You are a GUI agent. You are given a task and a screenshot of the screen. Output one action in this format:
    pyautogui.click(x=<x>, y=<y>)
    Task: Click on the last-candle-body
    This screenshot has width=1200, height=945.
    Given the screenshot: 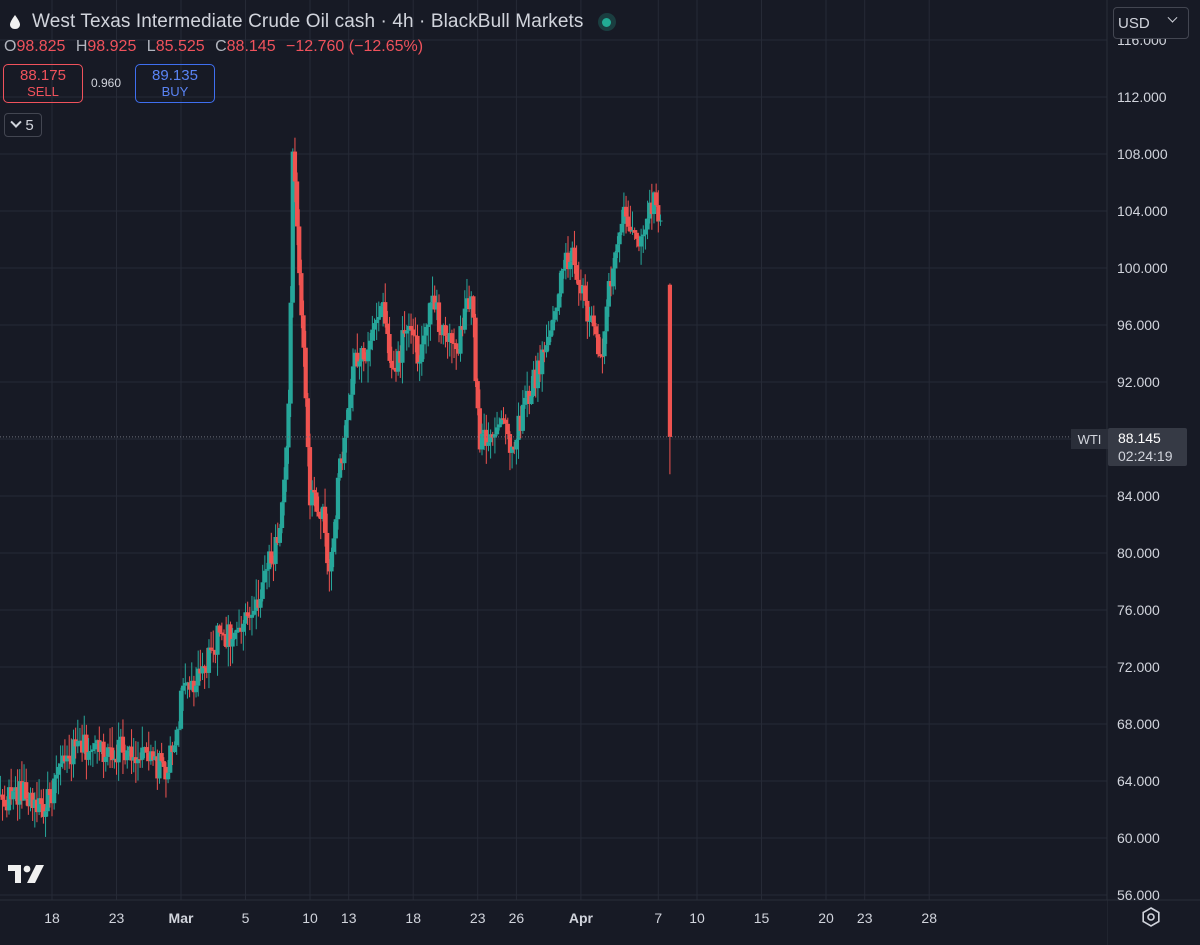 What is the action you would take?
    pyautogui.click(x=670, y=360)
    